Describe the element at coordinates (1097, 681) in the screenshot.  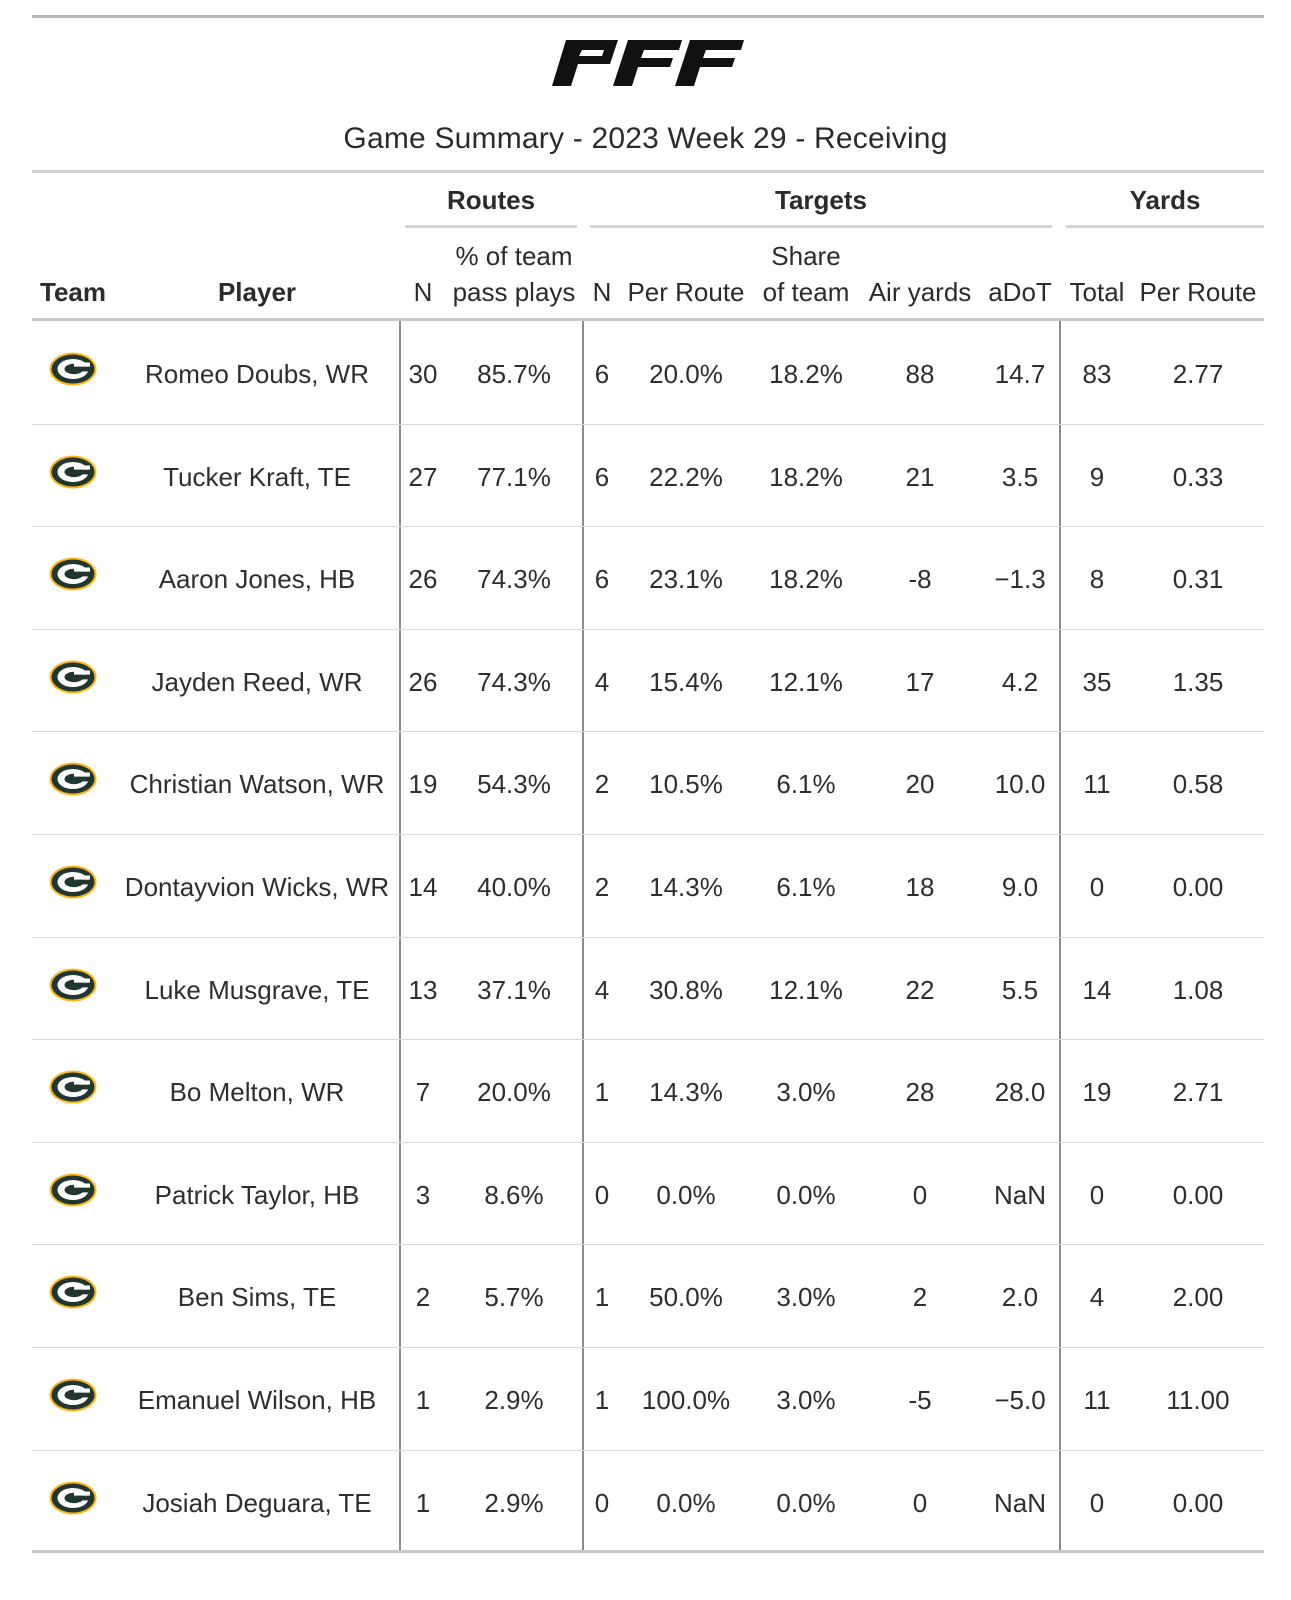
I see `cell-yds: 35` at that location.